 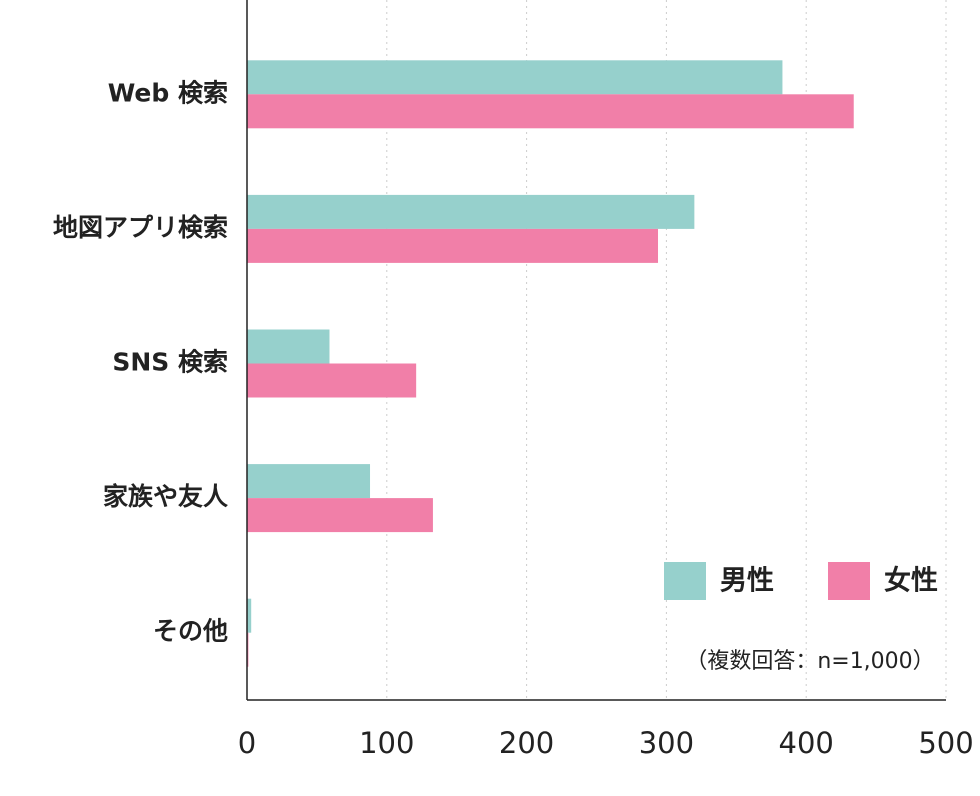 I want to click on legend-label: 男性, so click(x=747, y=581).